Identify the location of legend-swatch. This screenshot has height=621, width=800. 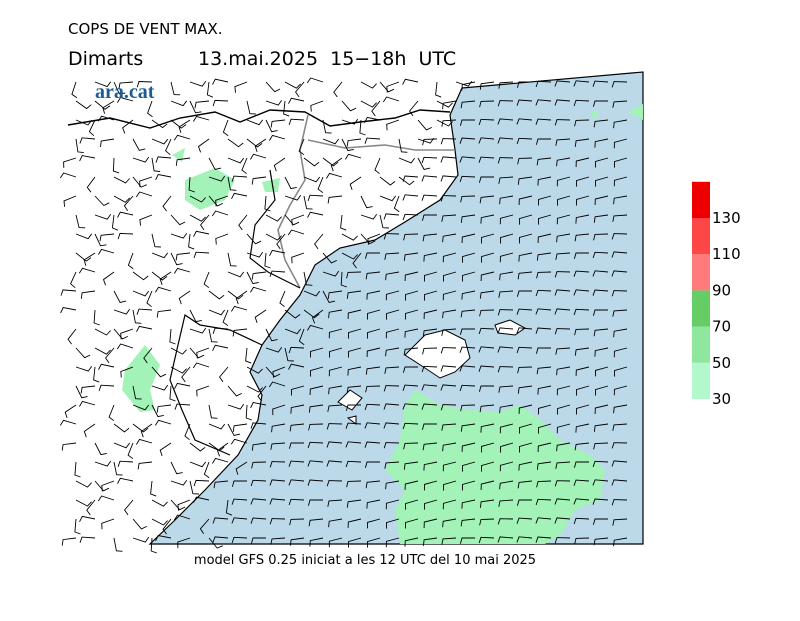
(701, 199).